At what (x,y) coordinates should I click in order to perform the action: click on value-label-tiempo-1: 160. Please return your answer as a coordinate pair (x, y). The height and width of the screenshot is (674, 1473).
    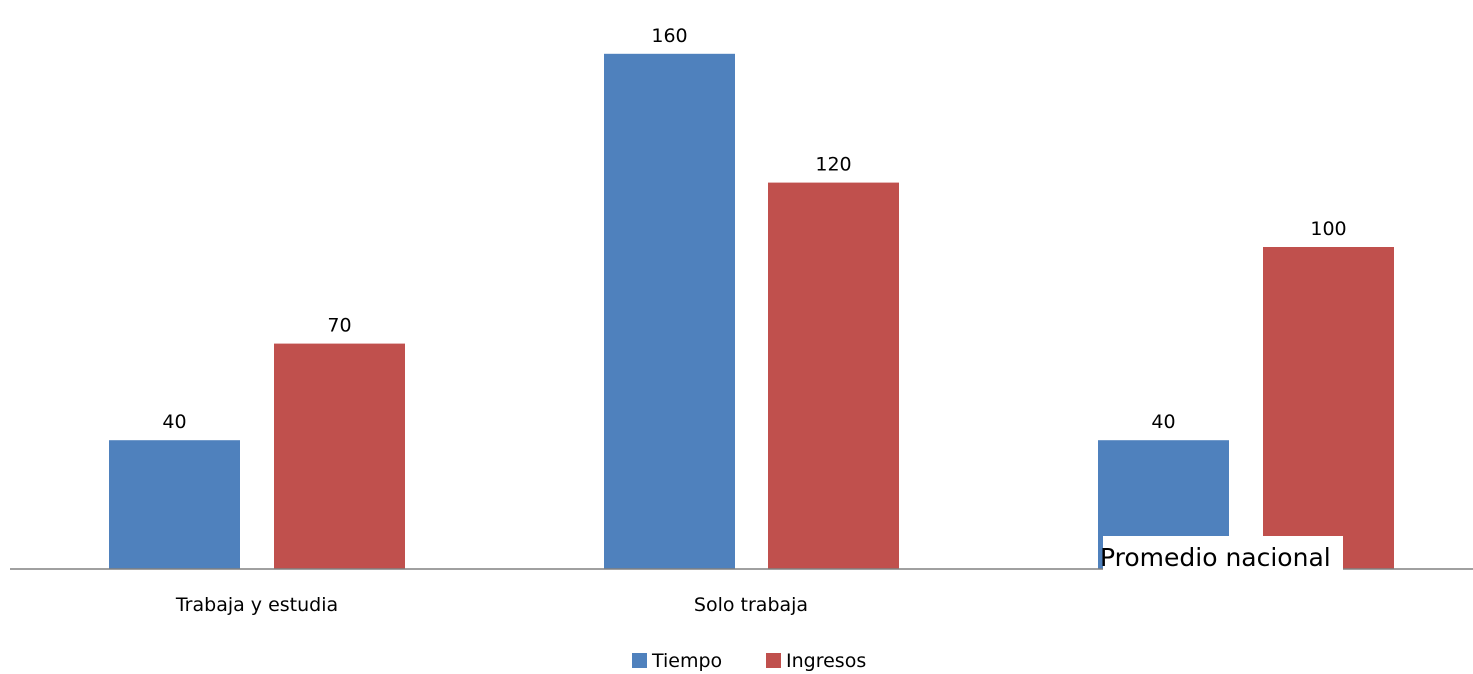
    Looking at the image, I should click on (669, 36).